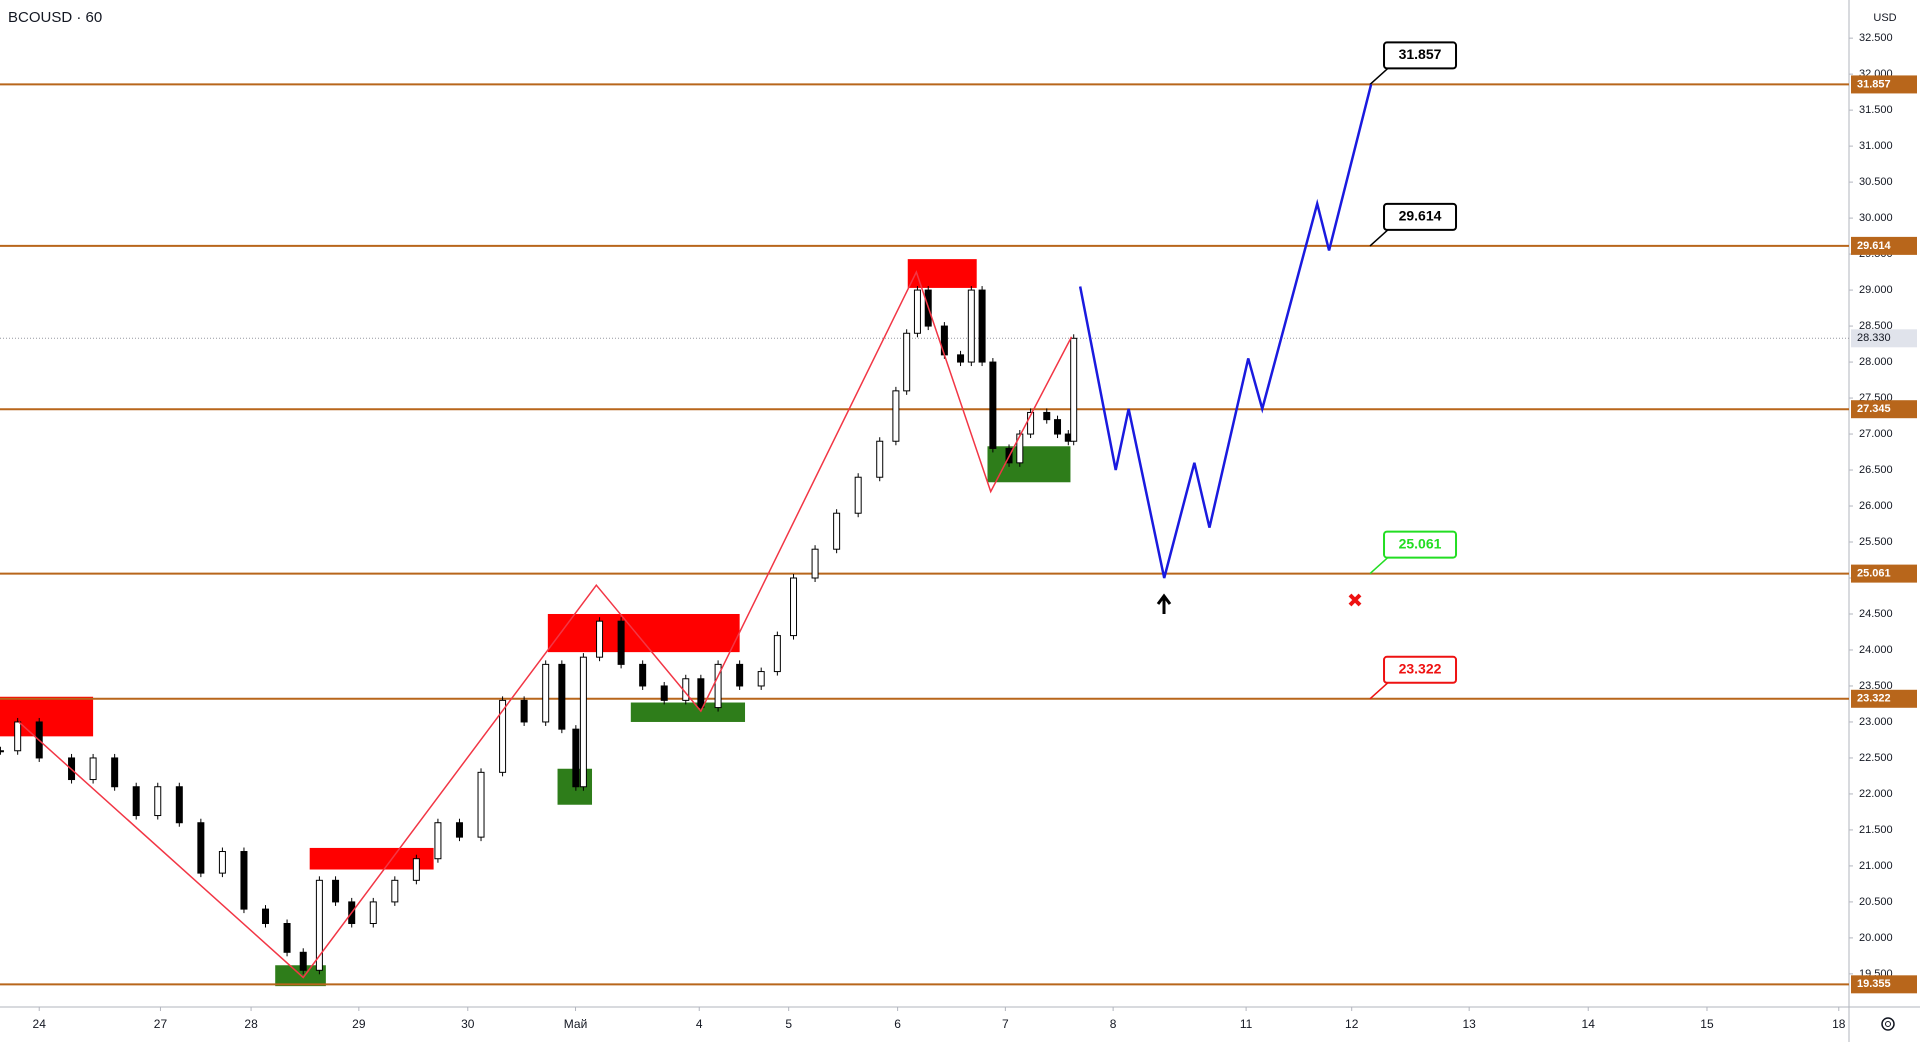  What do you see at coordinates (468, 1024) in the screenshot?
I see `x-tick-label: 30` at bounding box center [468, 1024].